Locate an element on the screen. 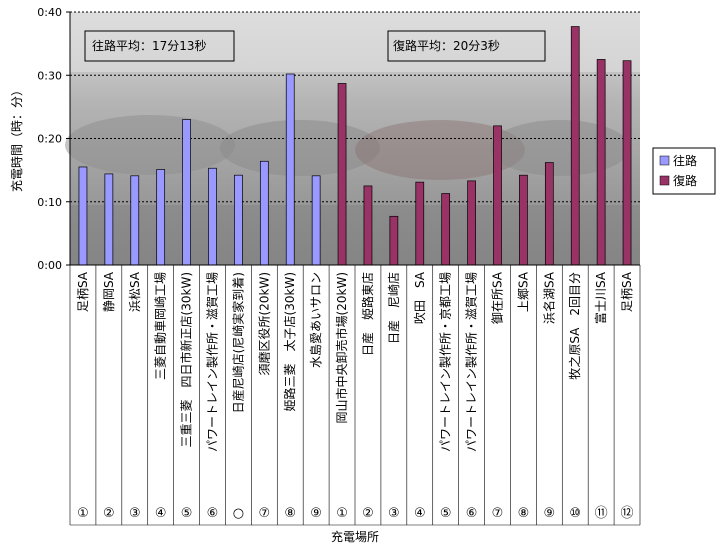  y-tick-labels: 0:00 0:10 0:20 0:30 0:40 is located at coordinates (53, 139).